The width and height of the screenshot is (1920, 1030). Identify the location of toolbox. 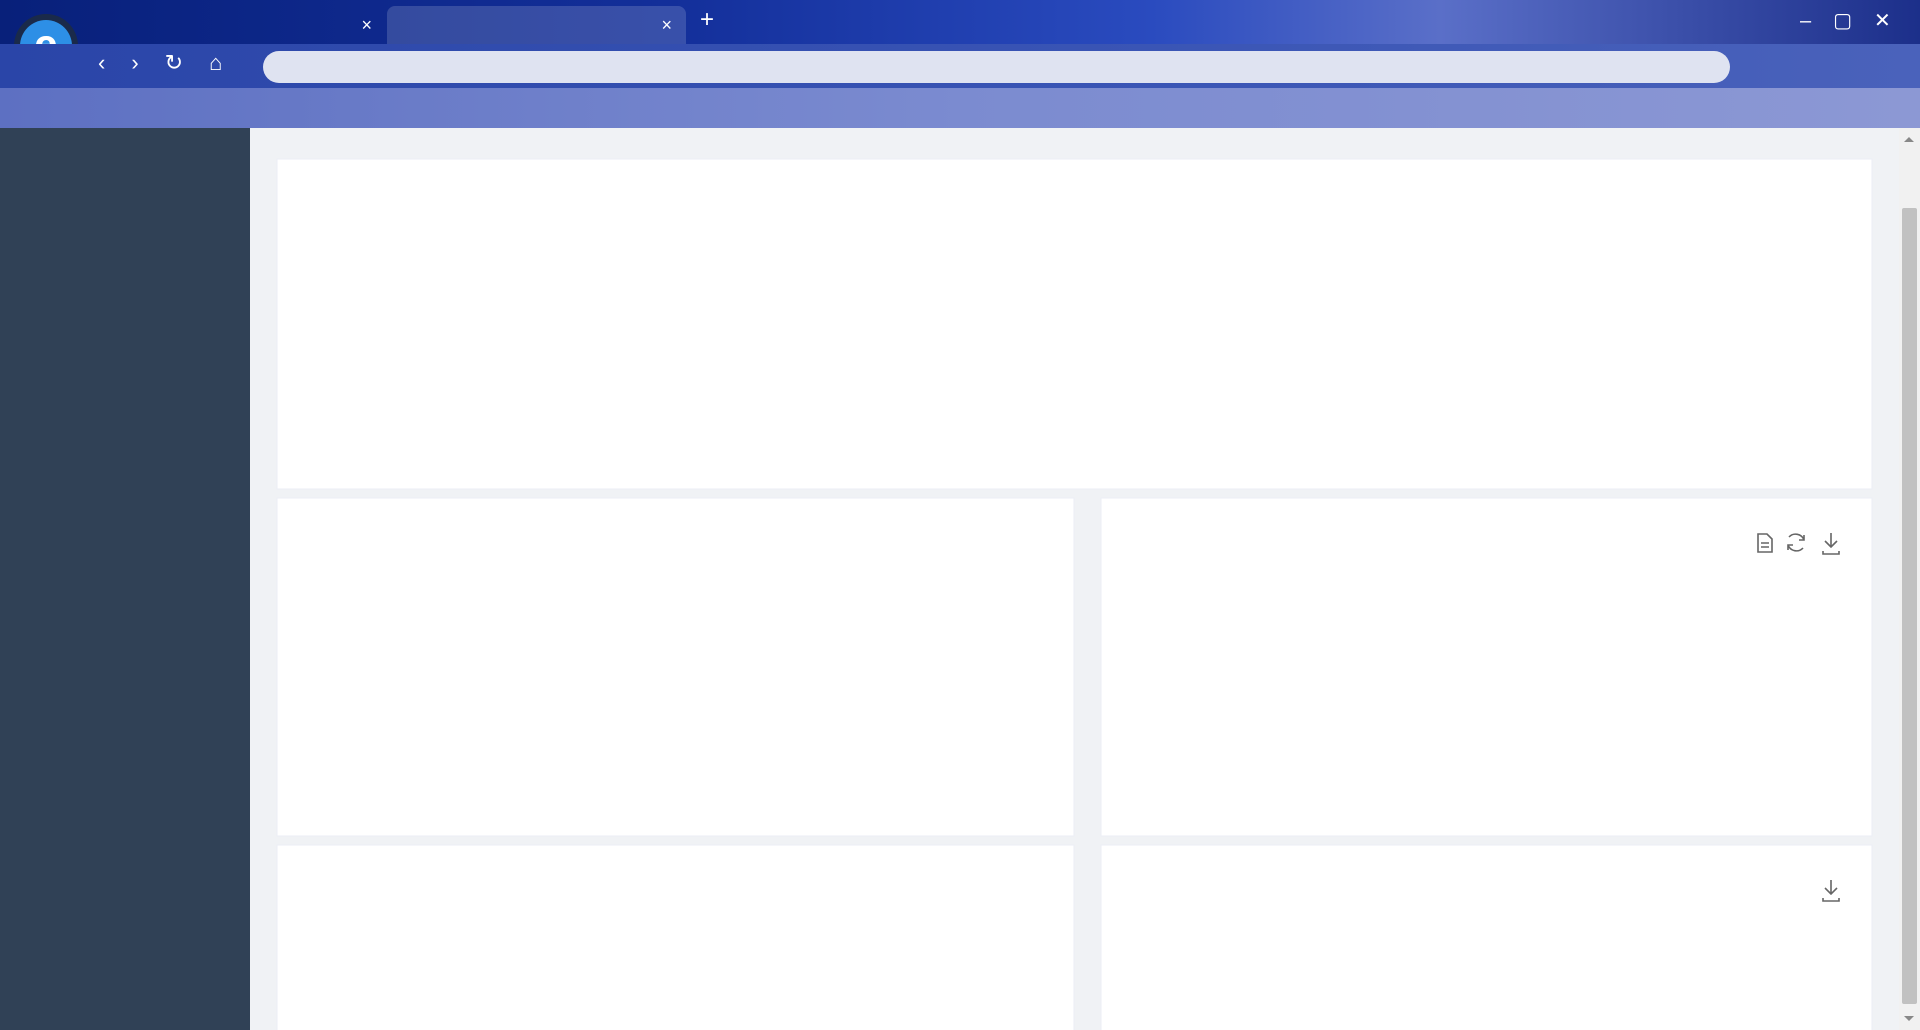
(1798, 717).